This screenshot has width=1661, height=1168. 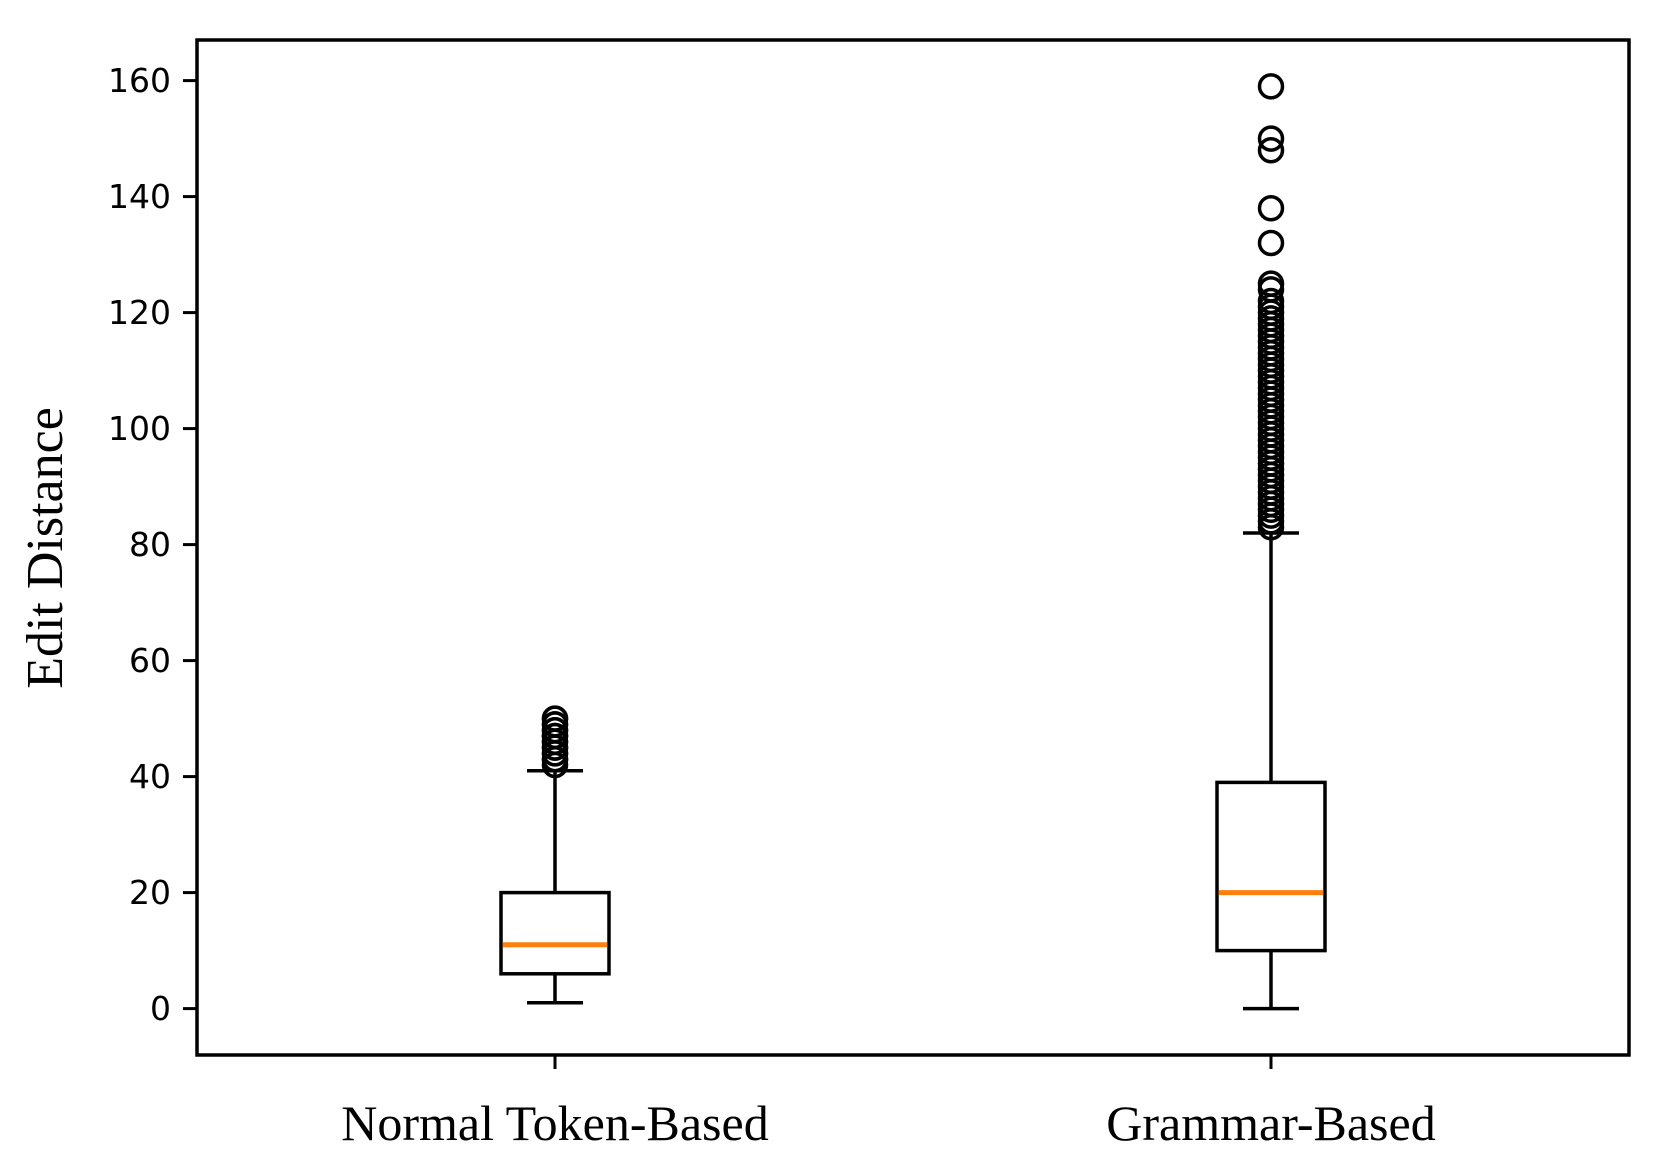 What do you see at coordinates (139, 80) in the screenshot?
I see `y-tick-label: 160` at bounding box center [139, 80].